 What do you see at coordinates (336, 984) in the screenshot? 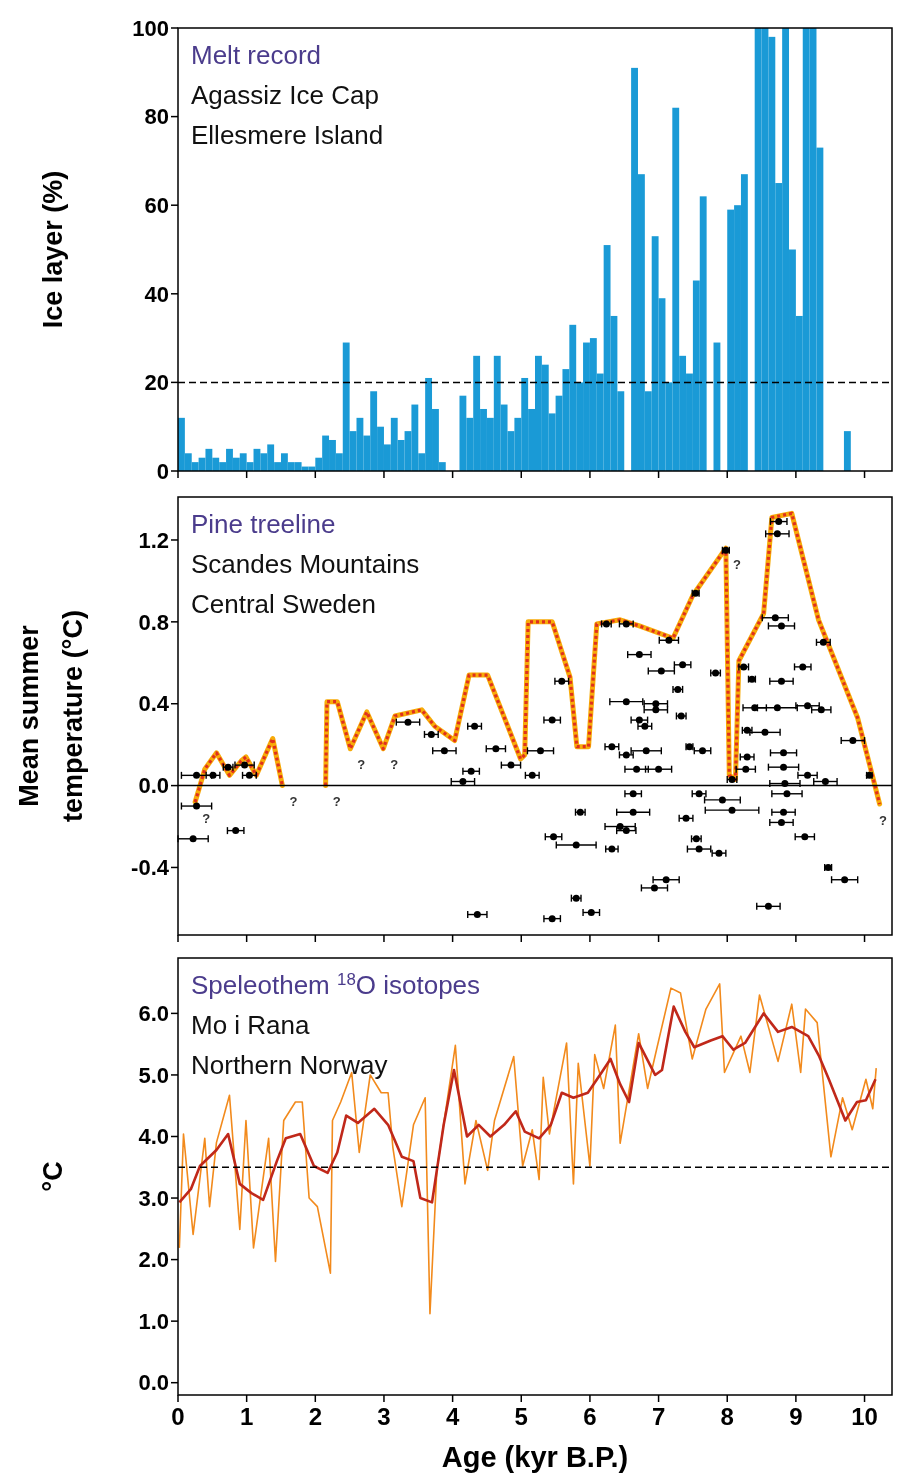
I see `text: Speleothem $^{18}$O isotopes` at bounding box center [336, 984].